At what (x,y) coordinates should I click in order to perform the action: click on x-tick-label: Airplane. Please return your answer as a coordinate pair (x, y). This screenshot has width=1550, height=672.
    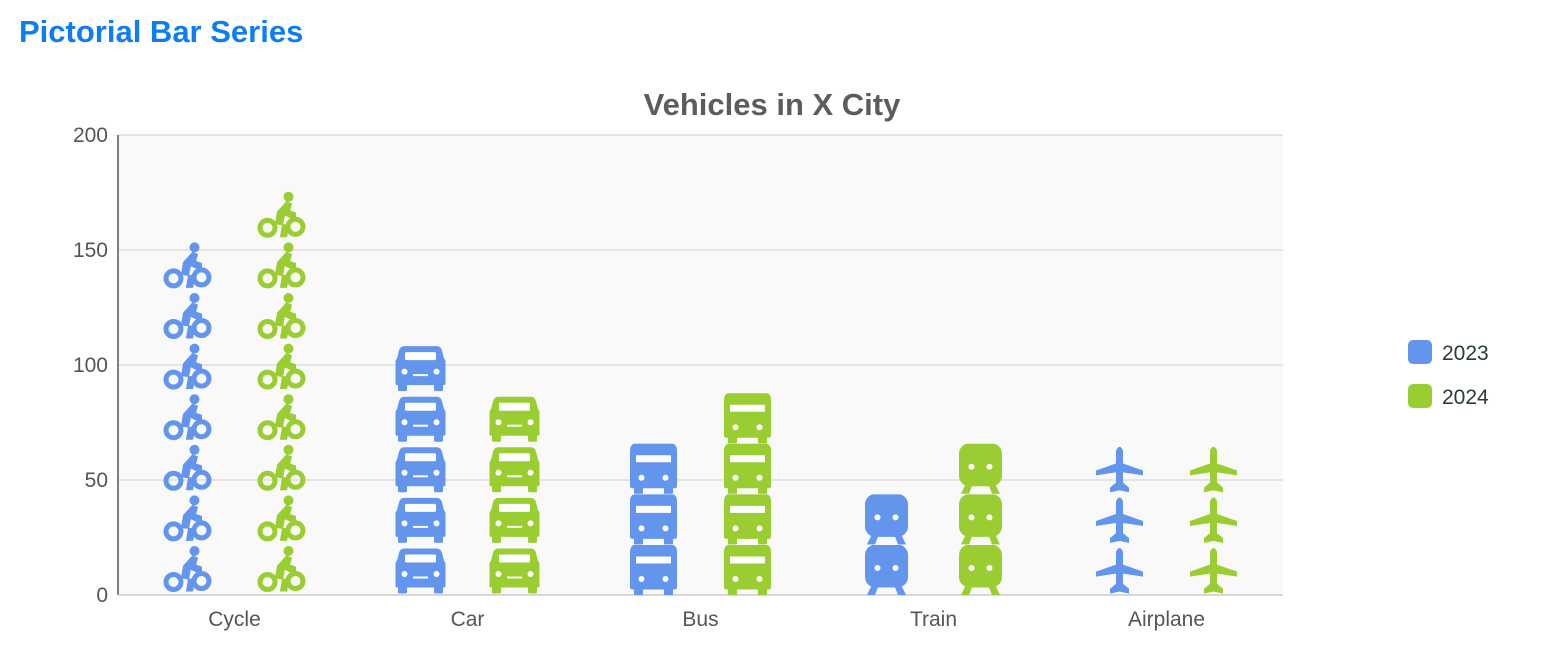
    Looking at the image, I should click on (1166, 619).